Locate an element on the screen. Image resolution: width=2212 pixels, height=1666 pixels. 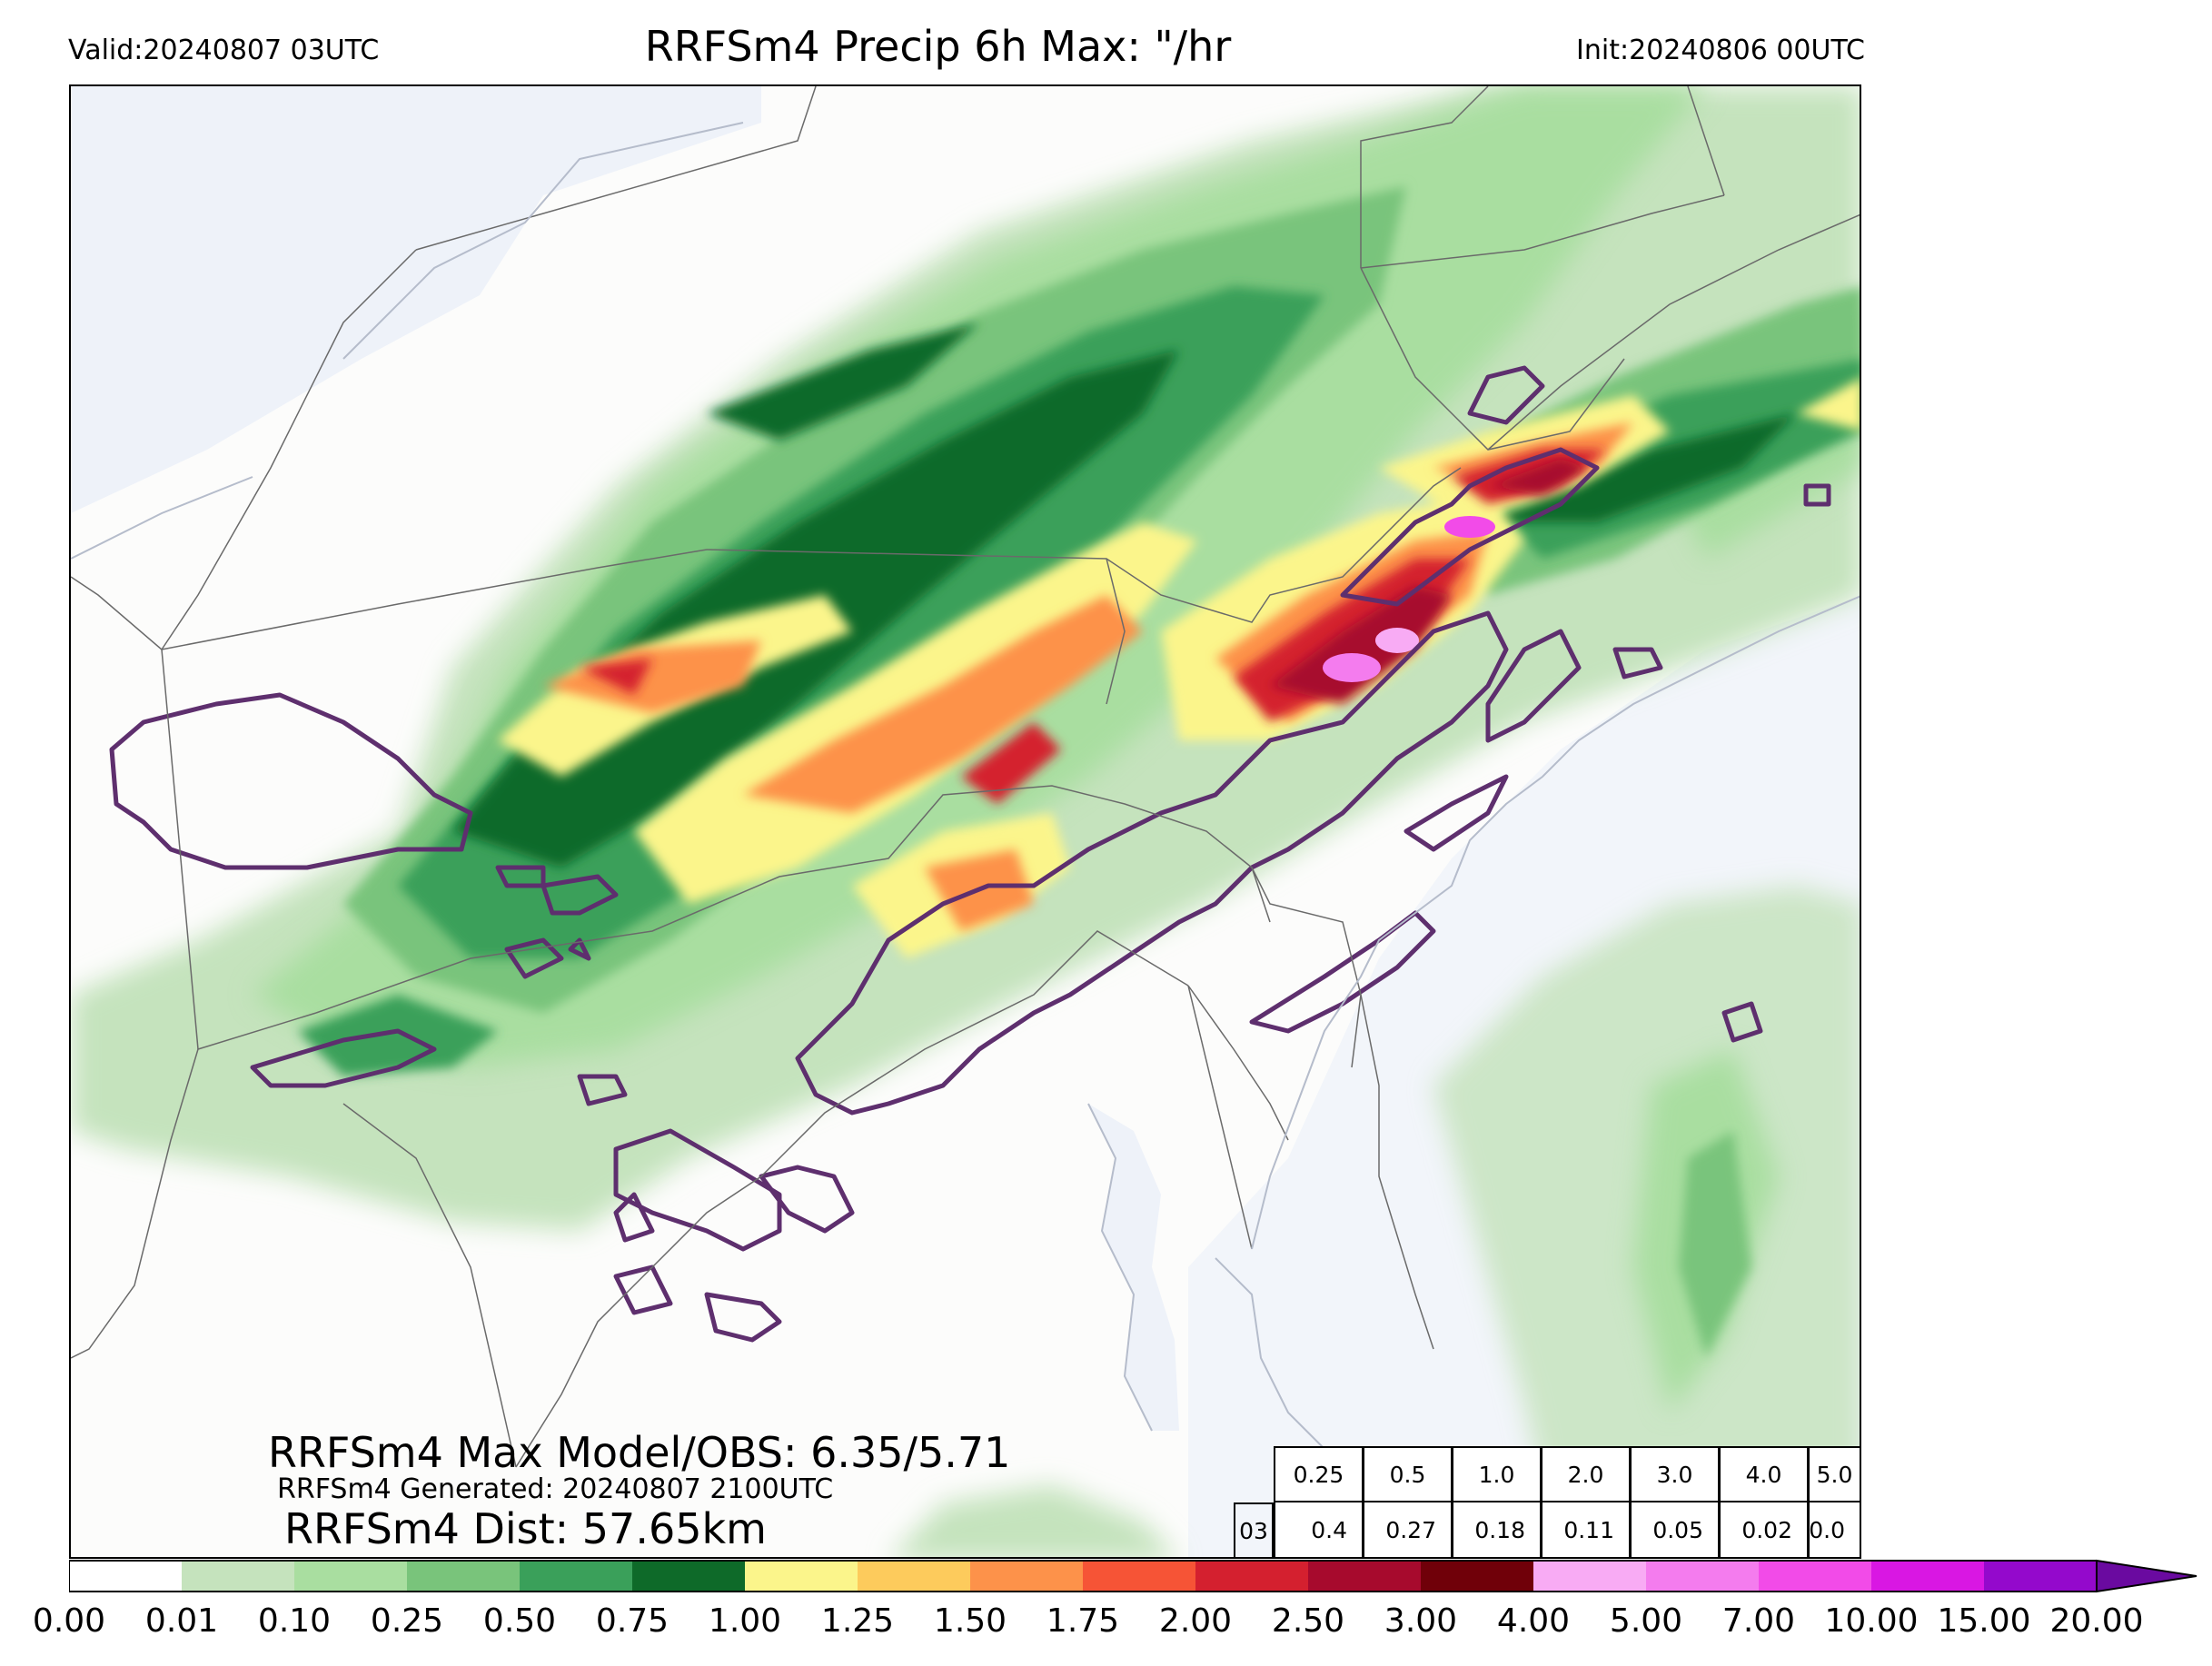
colorbar-svg is located at coordinates (1133, 1576).